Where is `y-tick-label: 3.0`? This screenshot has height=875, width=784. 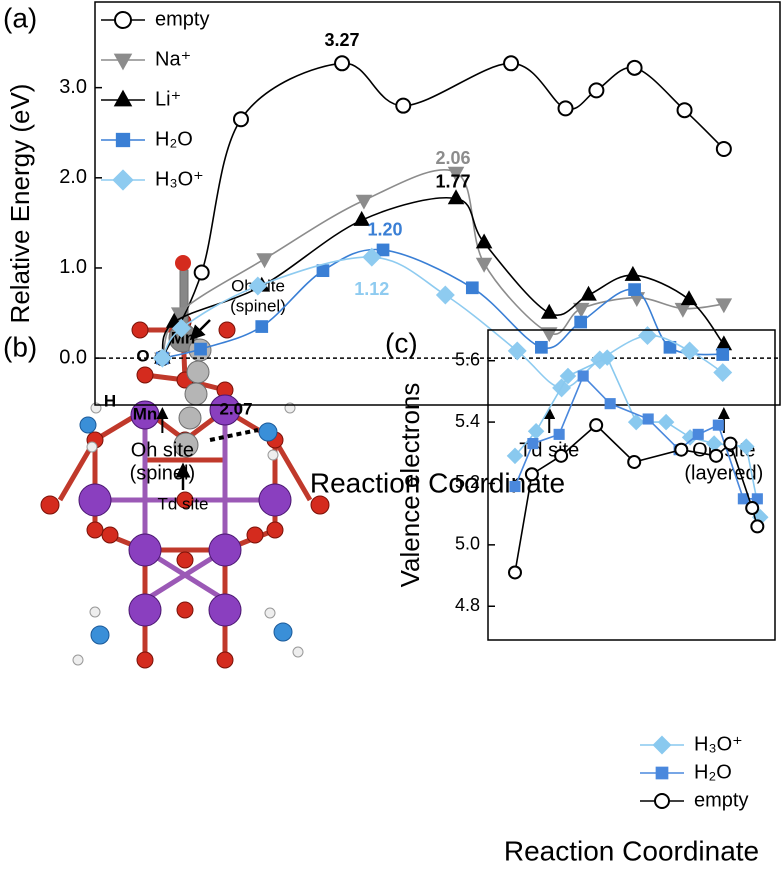
y-tick-label: 3.0 is located at coordinates (73, 87).